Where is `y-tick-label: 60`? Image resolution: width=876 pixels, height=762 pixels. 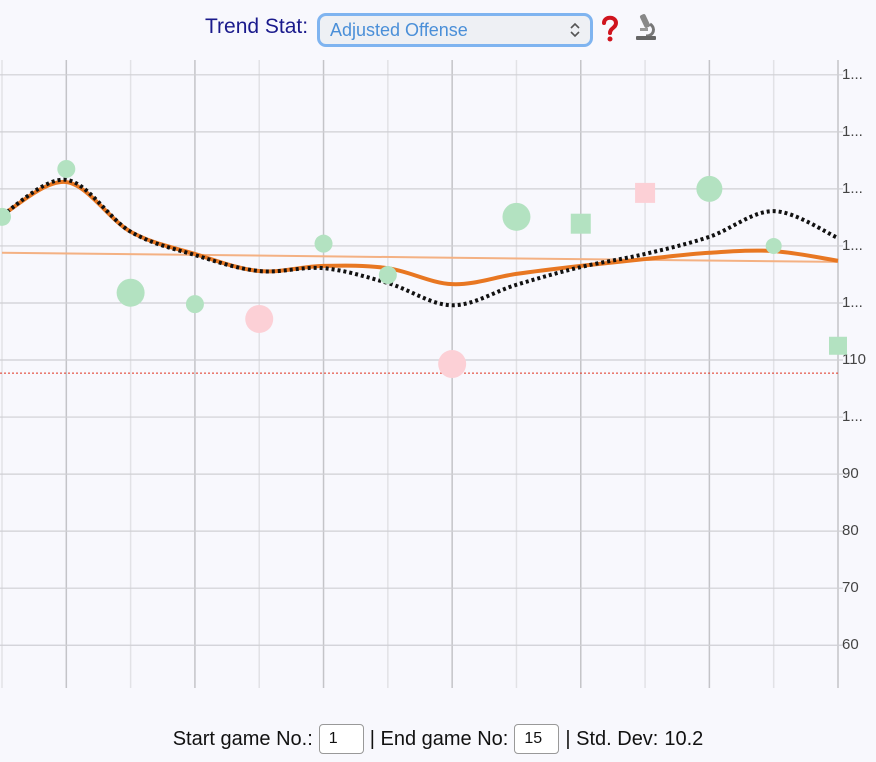
y-tick-label: 60 is located at coordinates (850, 644).